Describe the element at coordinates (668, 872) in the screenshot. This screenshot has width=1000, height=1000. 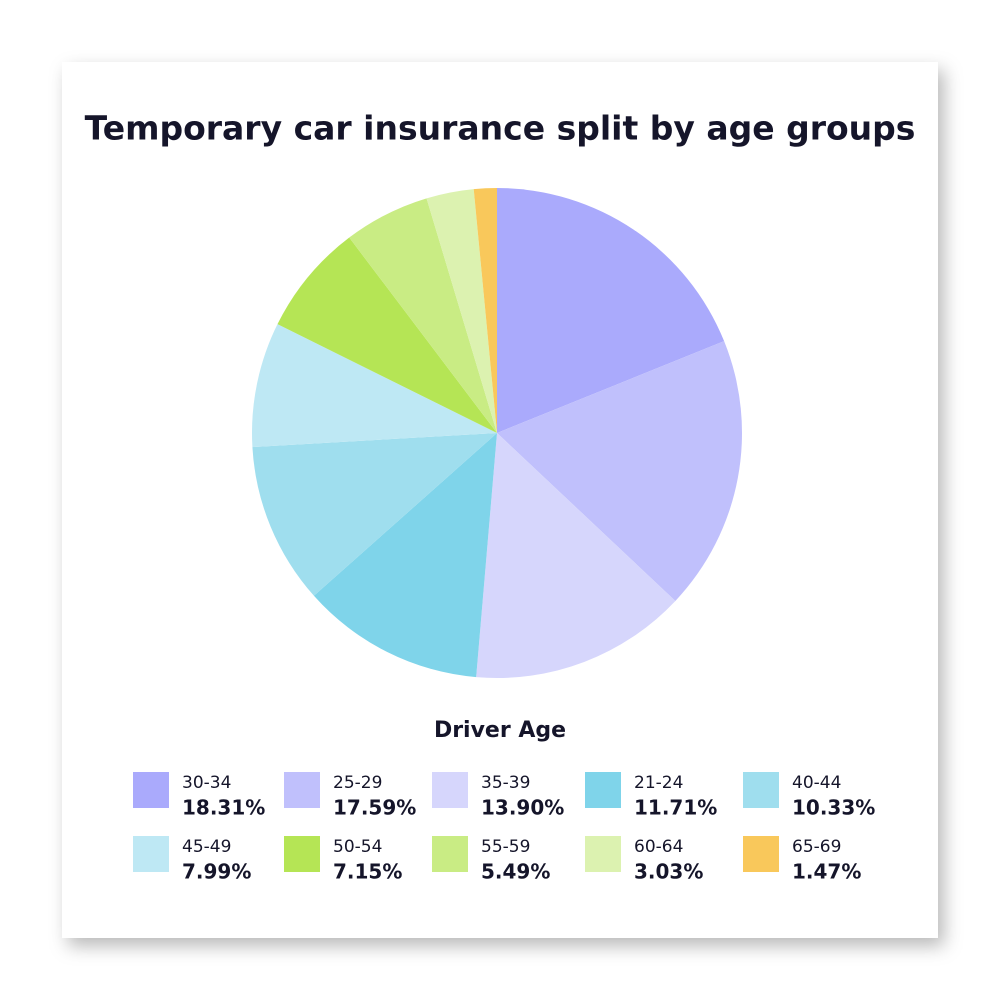
I see `legend-value: 3.03%` at that location.